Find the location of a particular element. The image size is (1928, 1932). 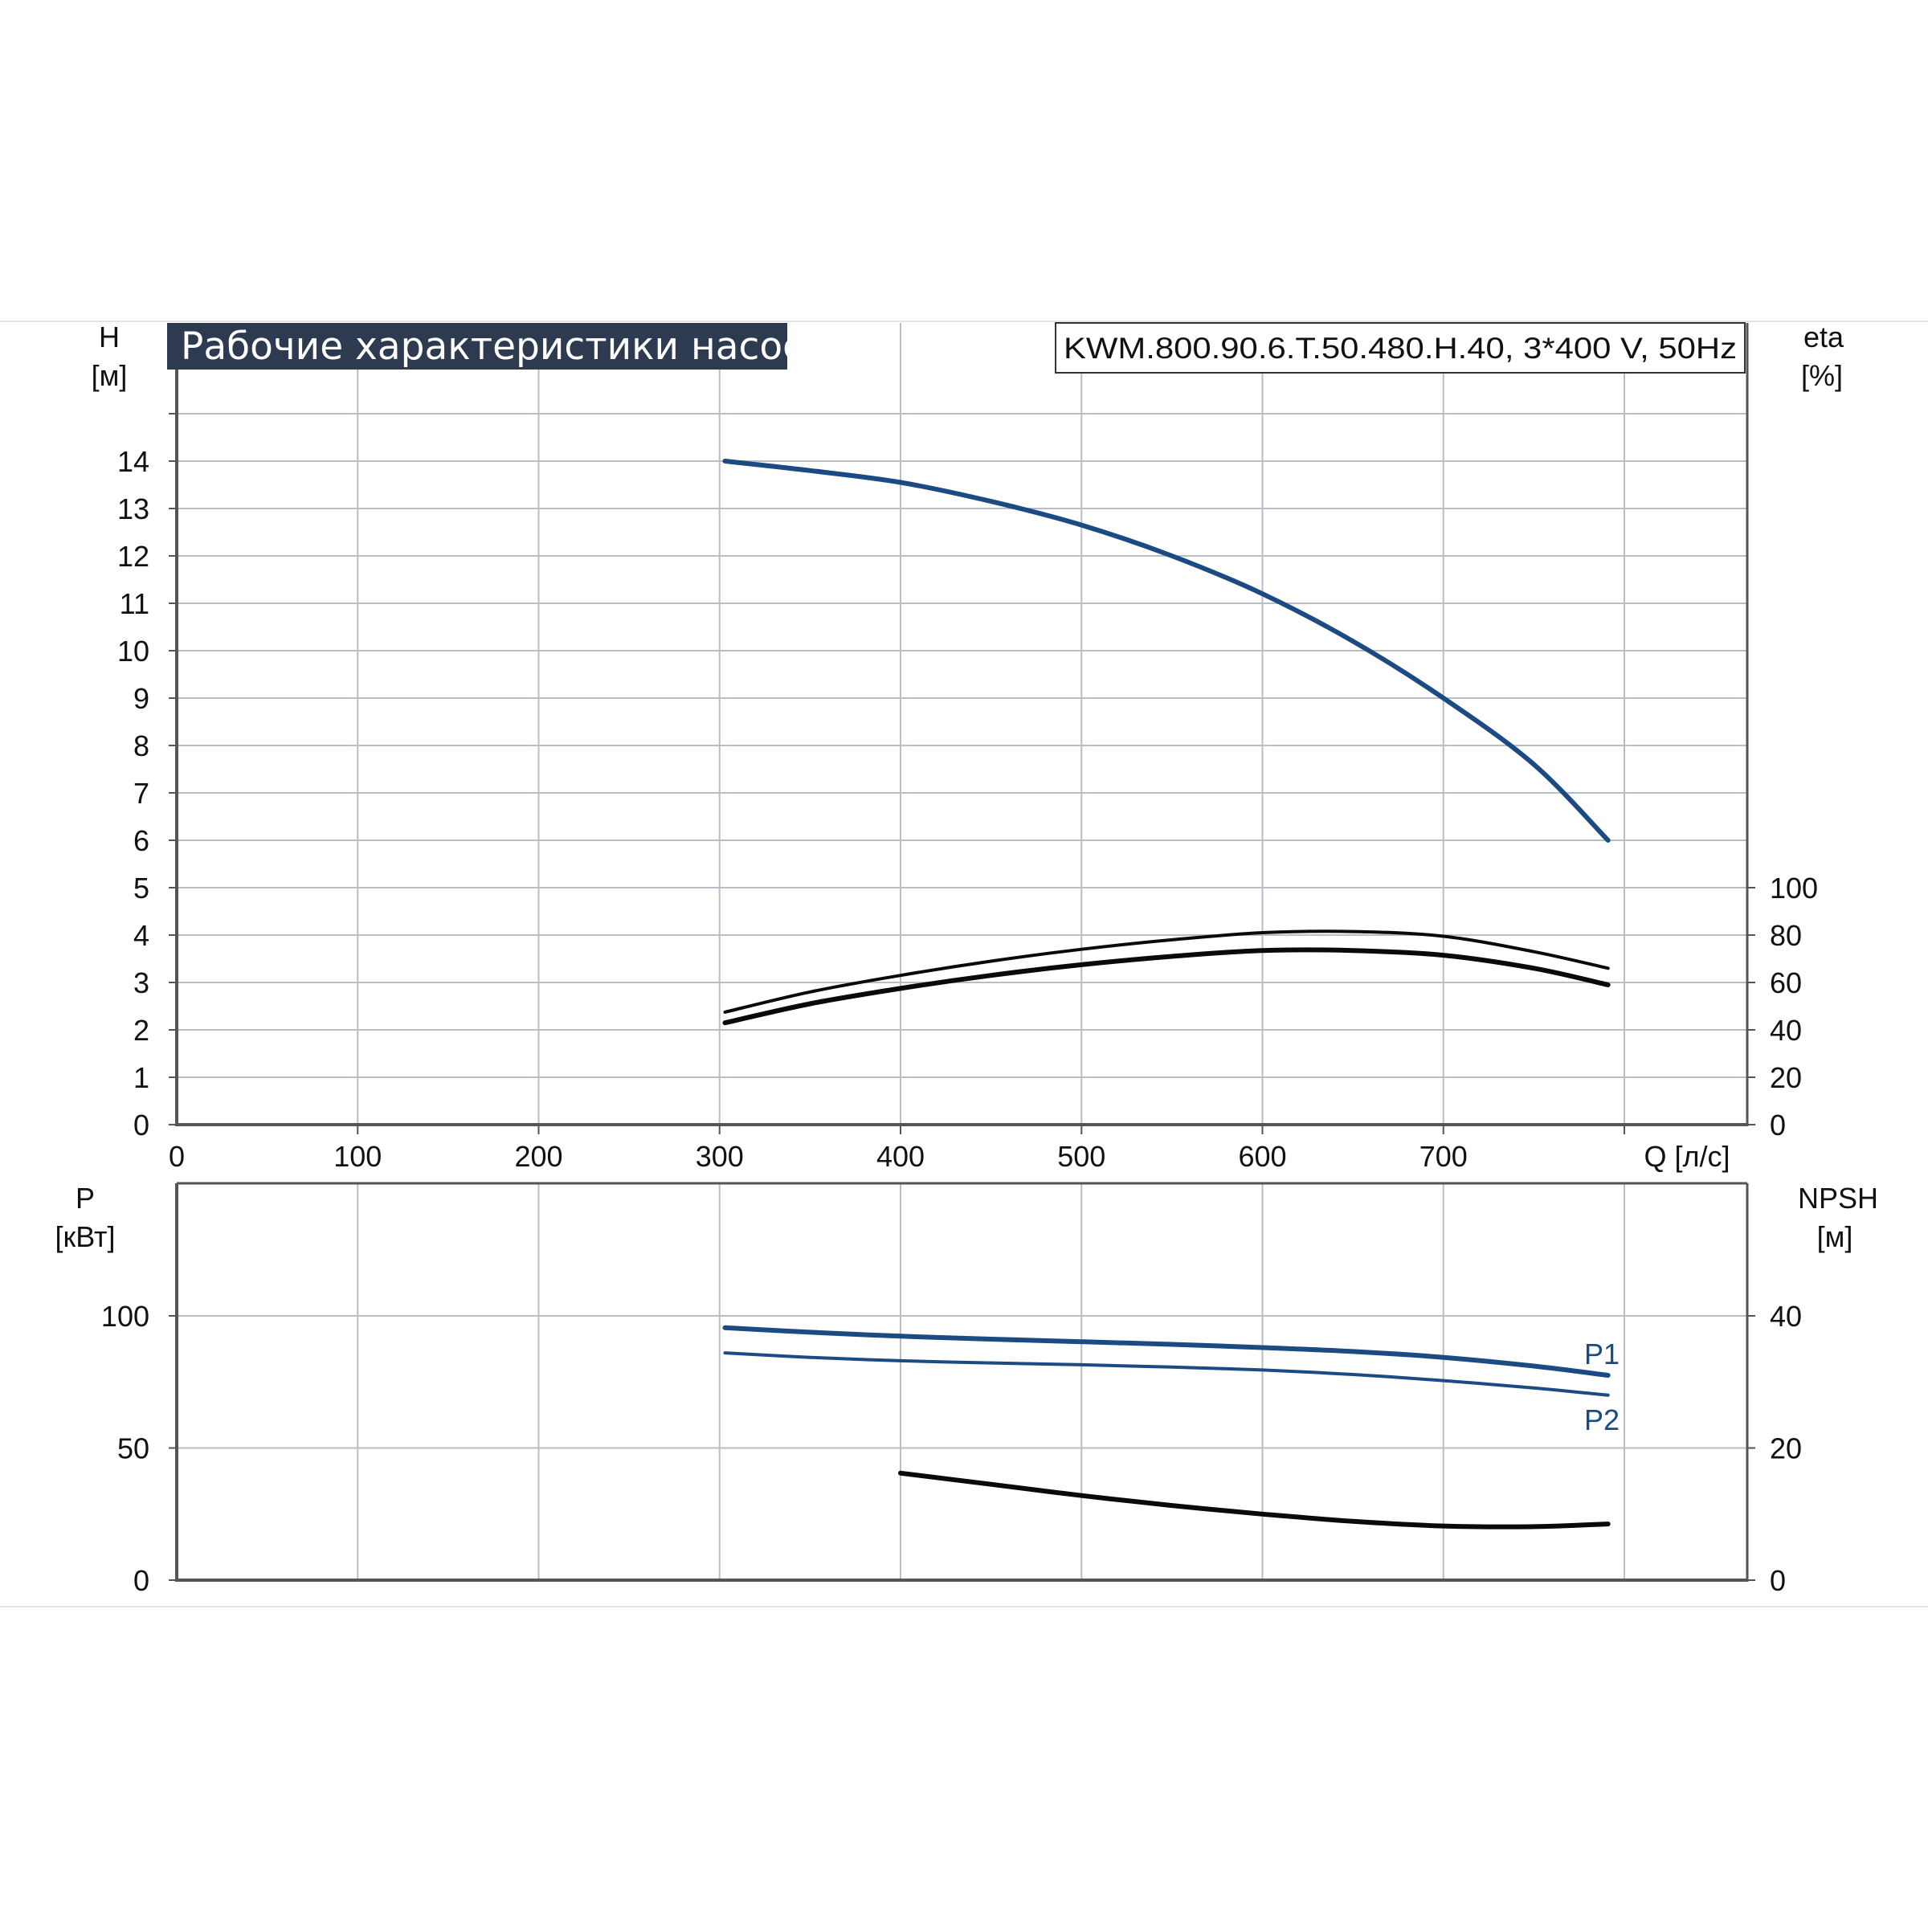

y2-tick-label-npsh: 40 is located at coordinates (1786, 1316).